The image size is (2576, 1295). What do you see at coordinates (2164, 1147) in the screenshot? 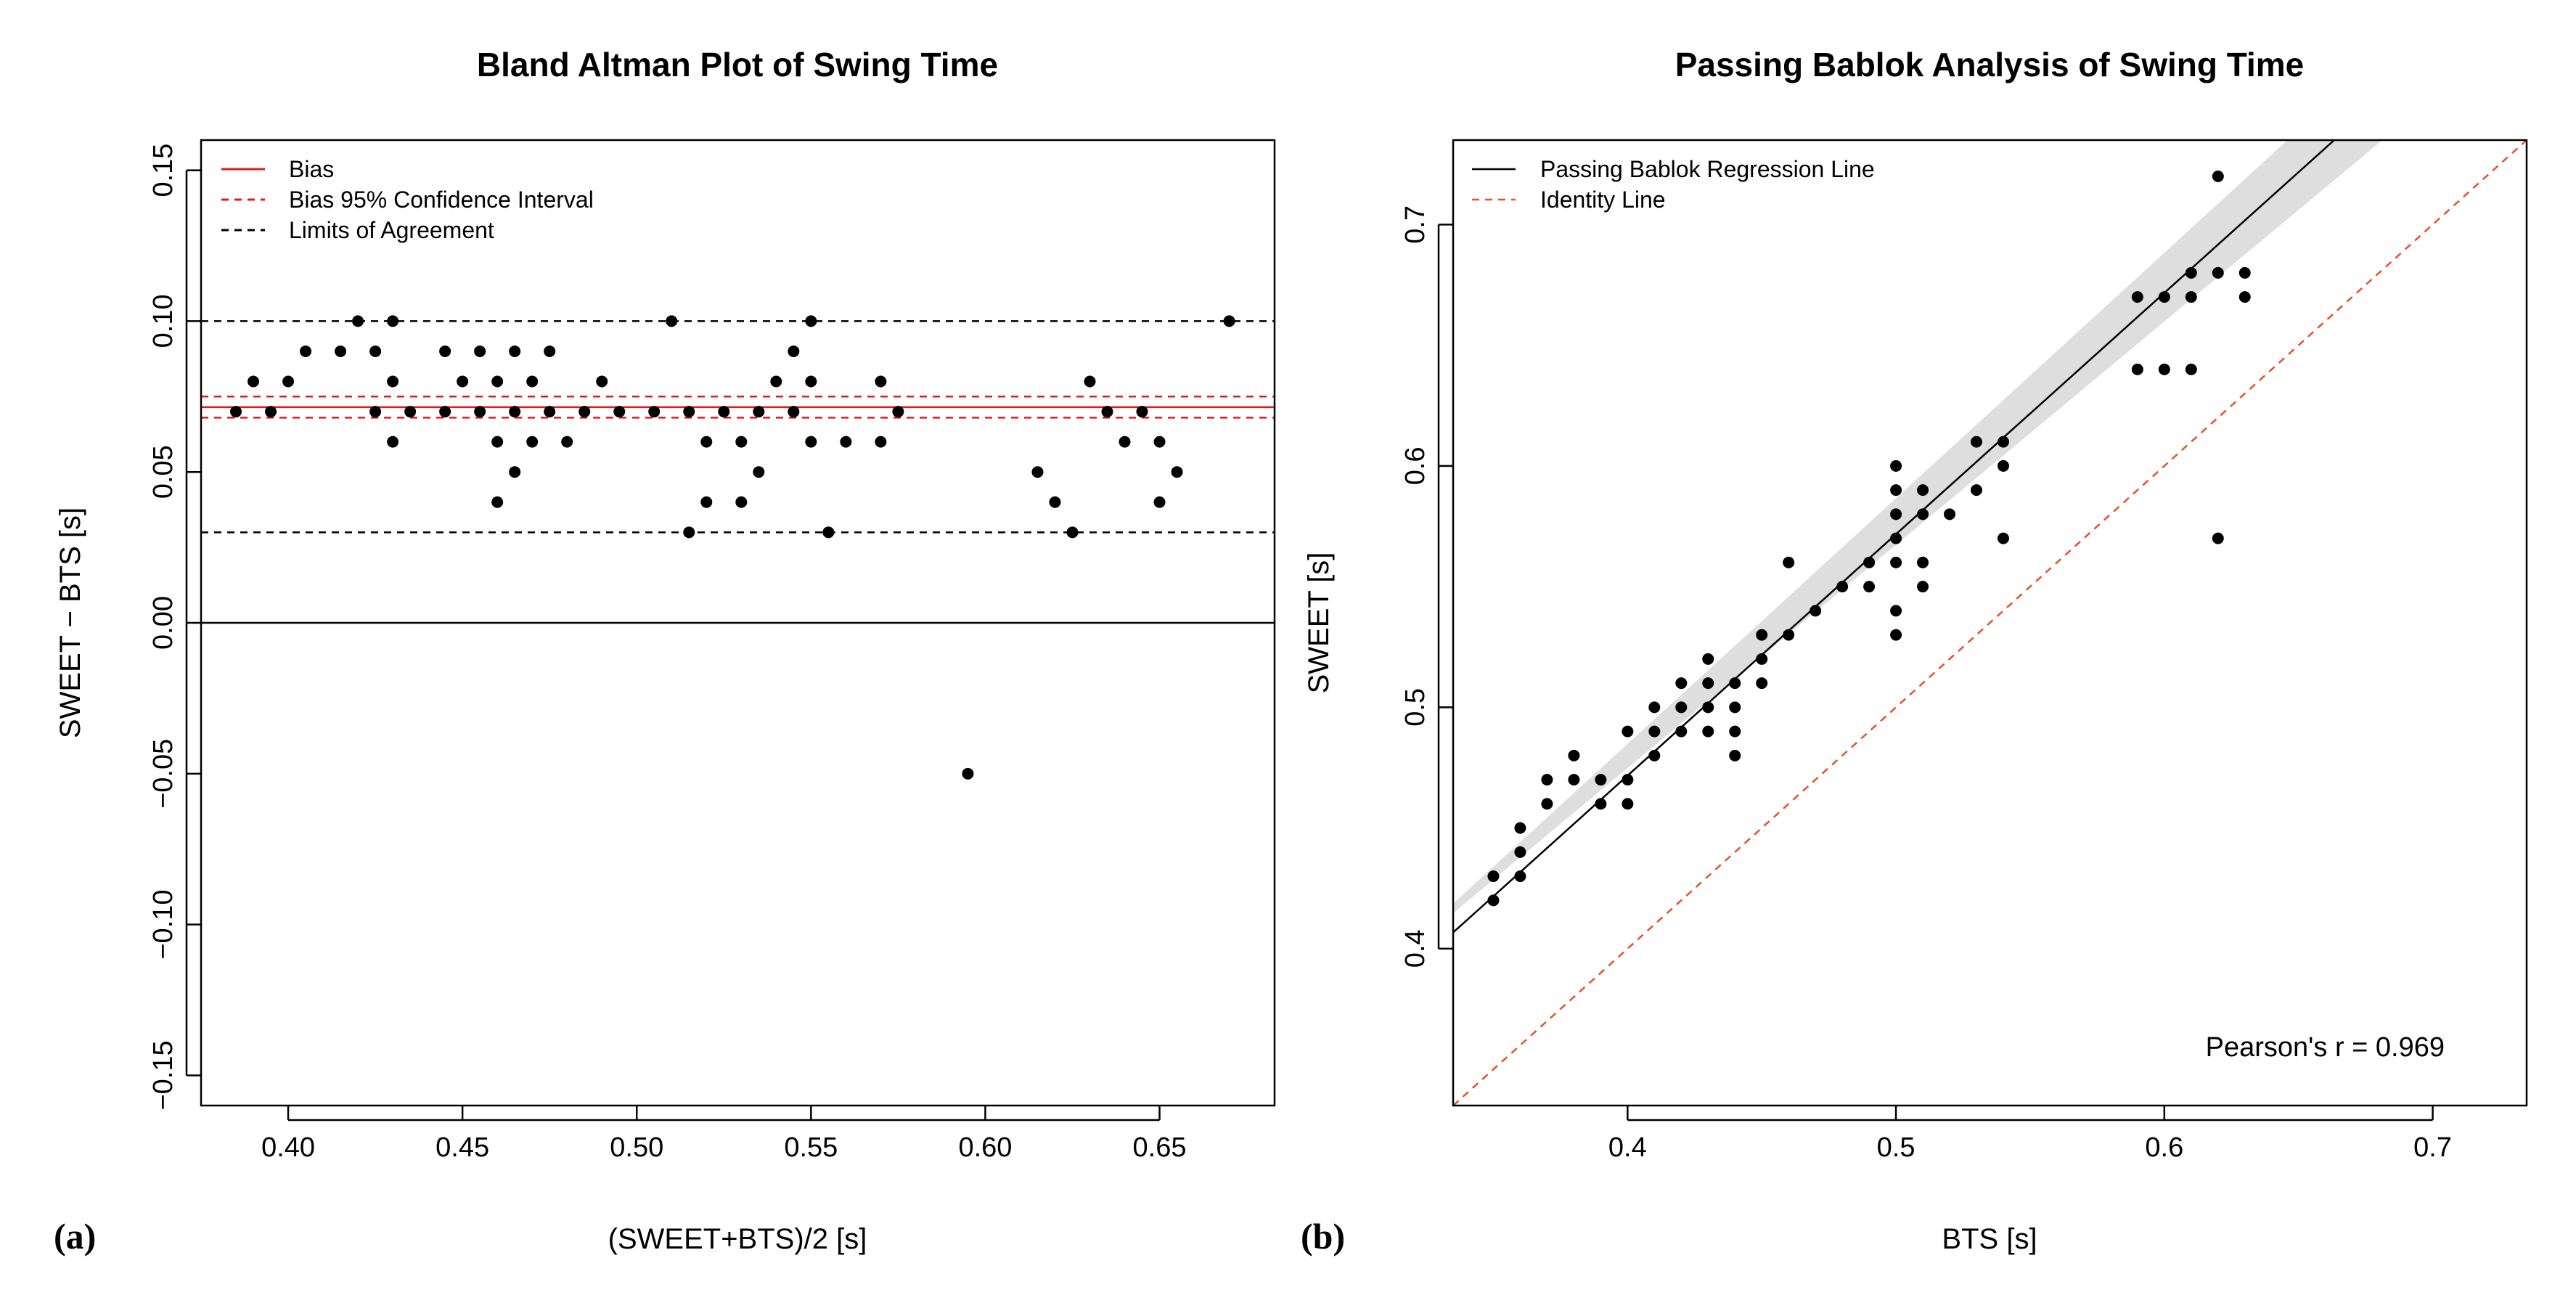
I see `x-tick-label-b: 0.6` at bounding box center [2164, 1147].